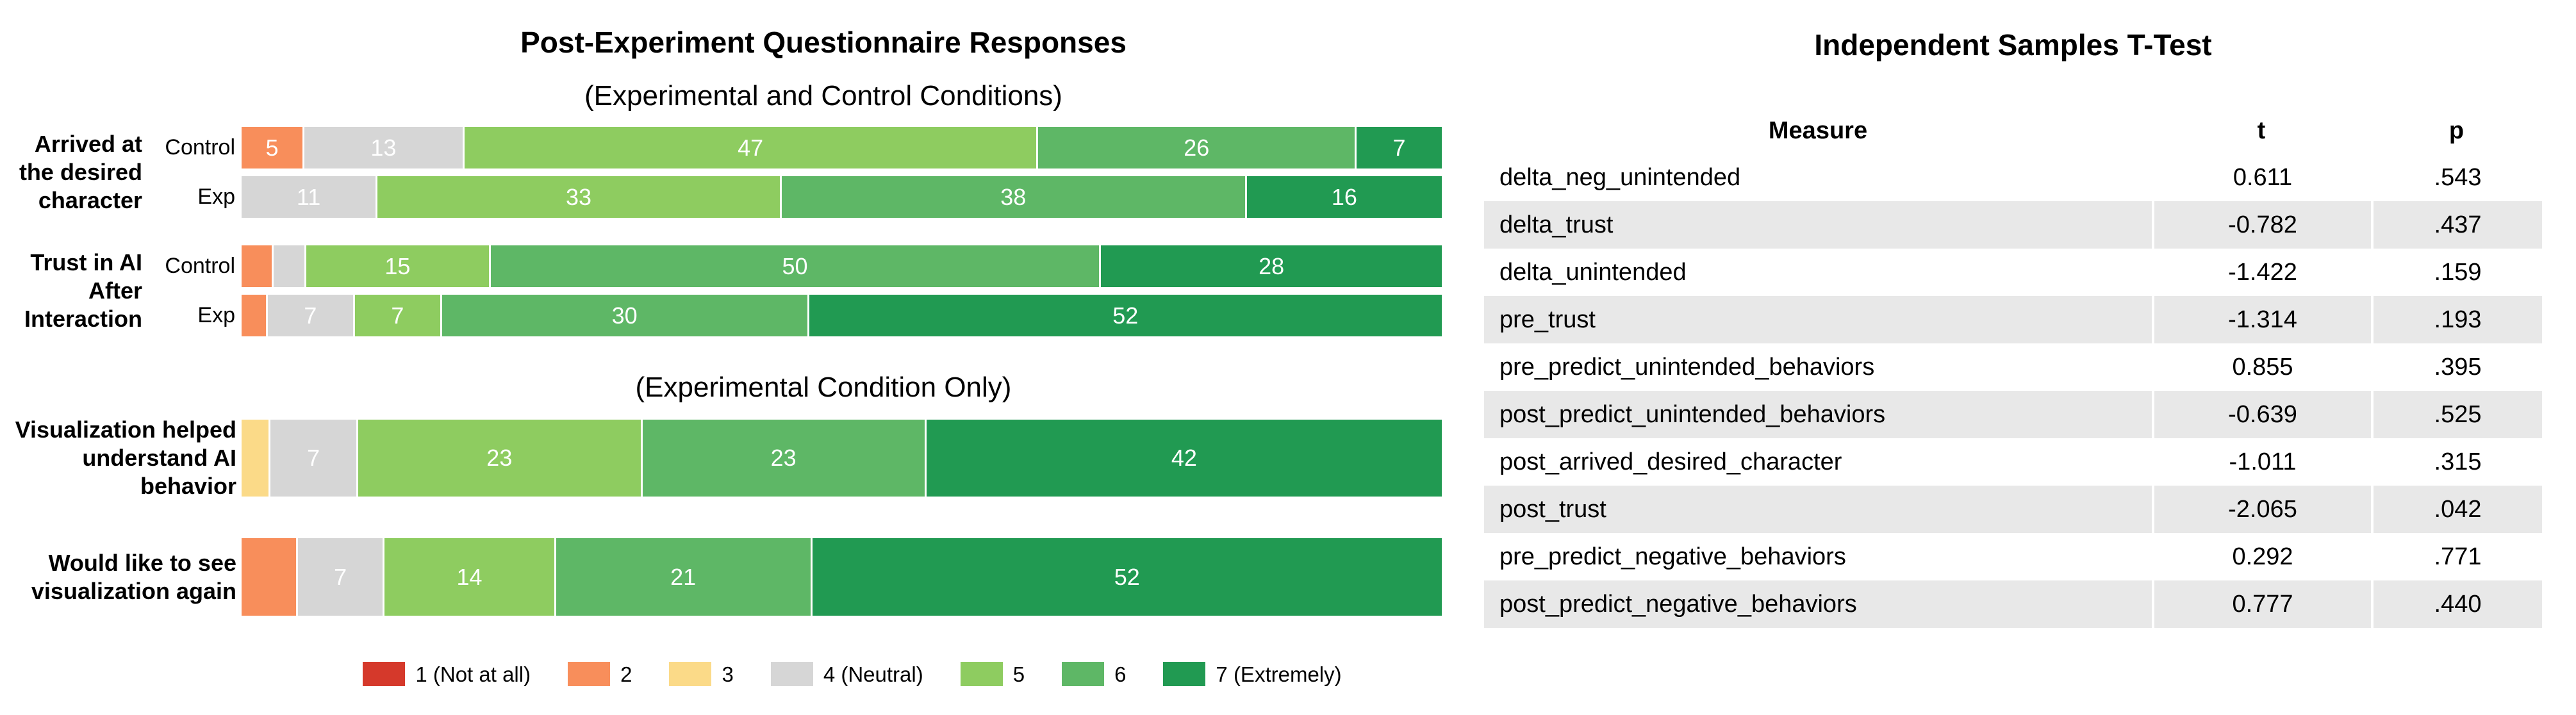 The height and width of the screenshot is (715, 2576). What do you see at coordinates (2456, 130) in the screenshot?
I see `column-header-p: p` at bounding box center [2456, 130].